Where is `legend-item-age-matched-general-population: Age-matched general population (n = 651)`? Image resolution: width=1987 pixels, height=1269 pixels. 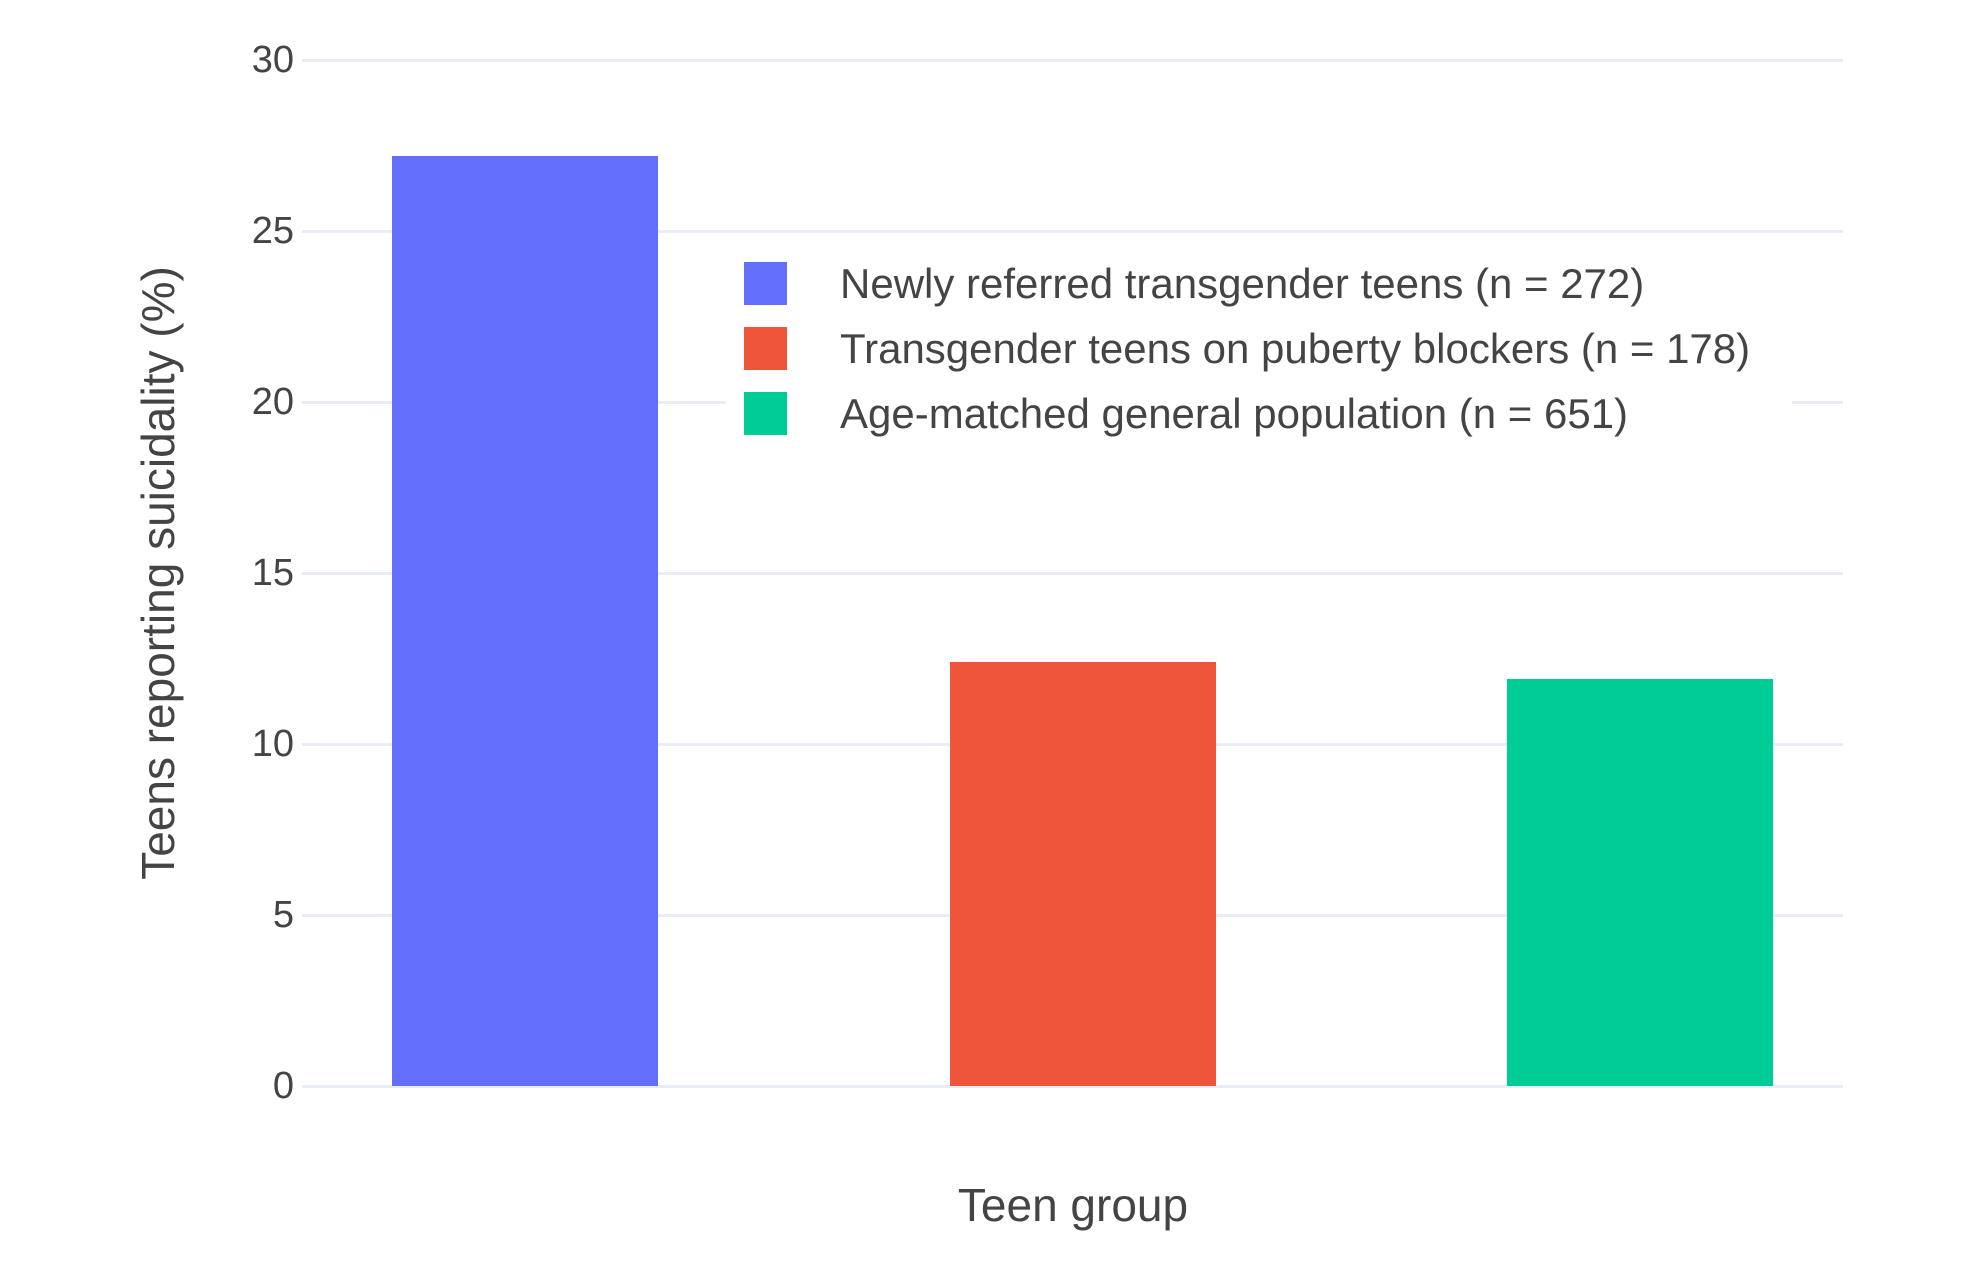 legend-item-age-matched-general-population: Age-matched general population (n = 651) is located at coordinates (1268, 413).